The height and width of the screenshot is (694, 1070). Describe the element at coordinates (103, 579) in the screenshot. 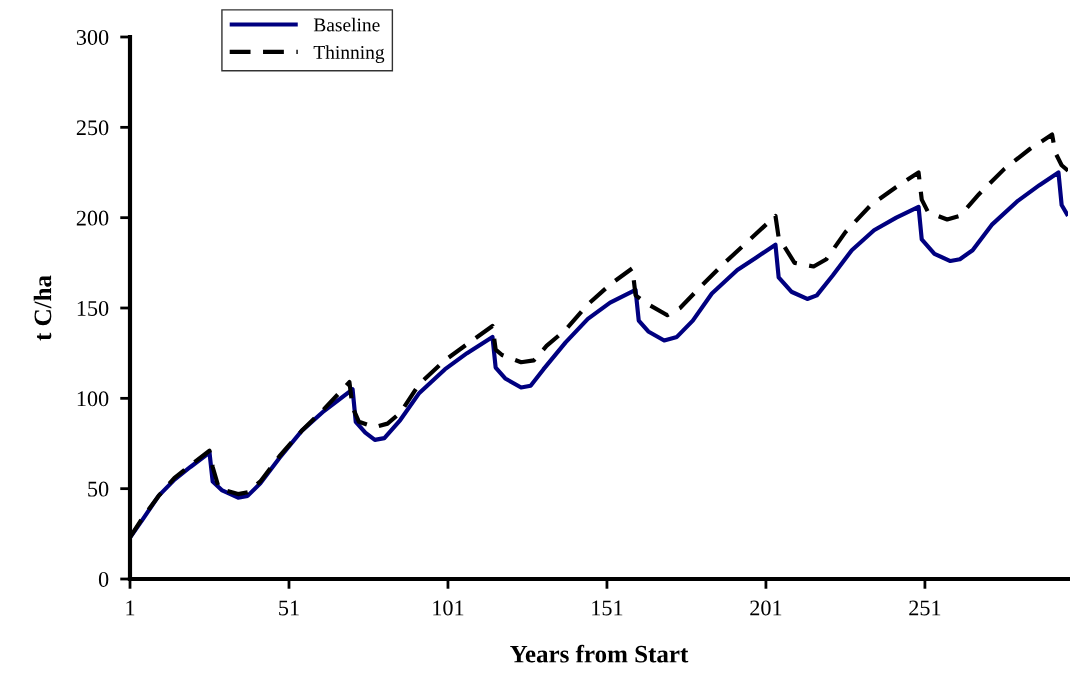

I see `y-tick-label: 0` at that location.